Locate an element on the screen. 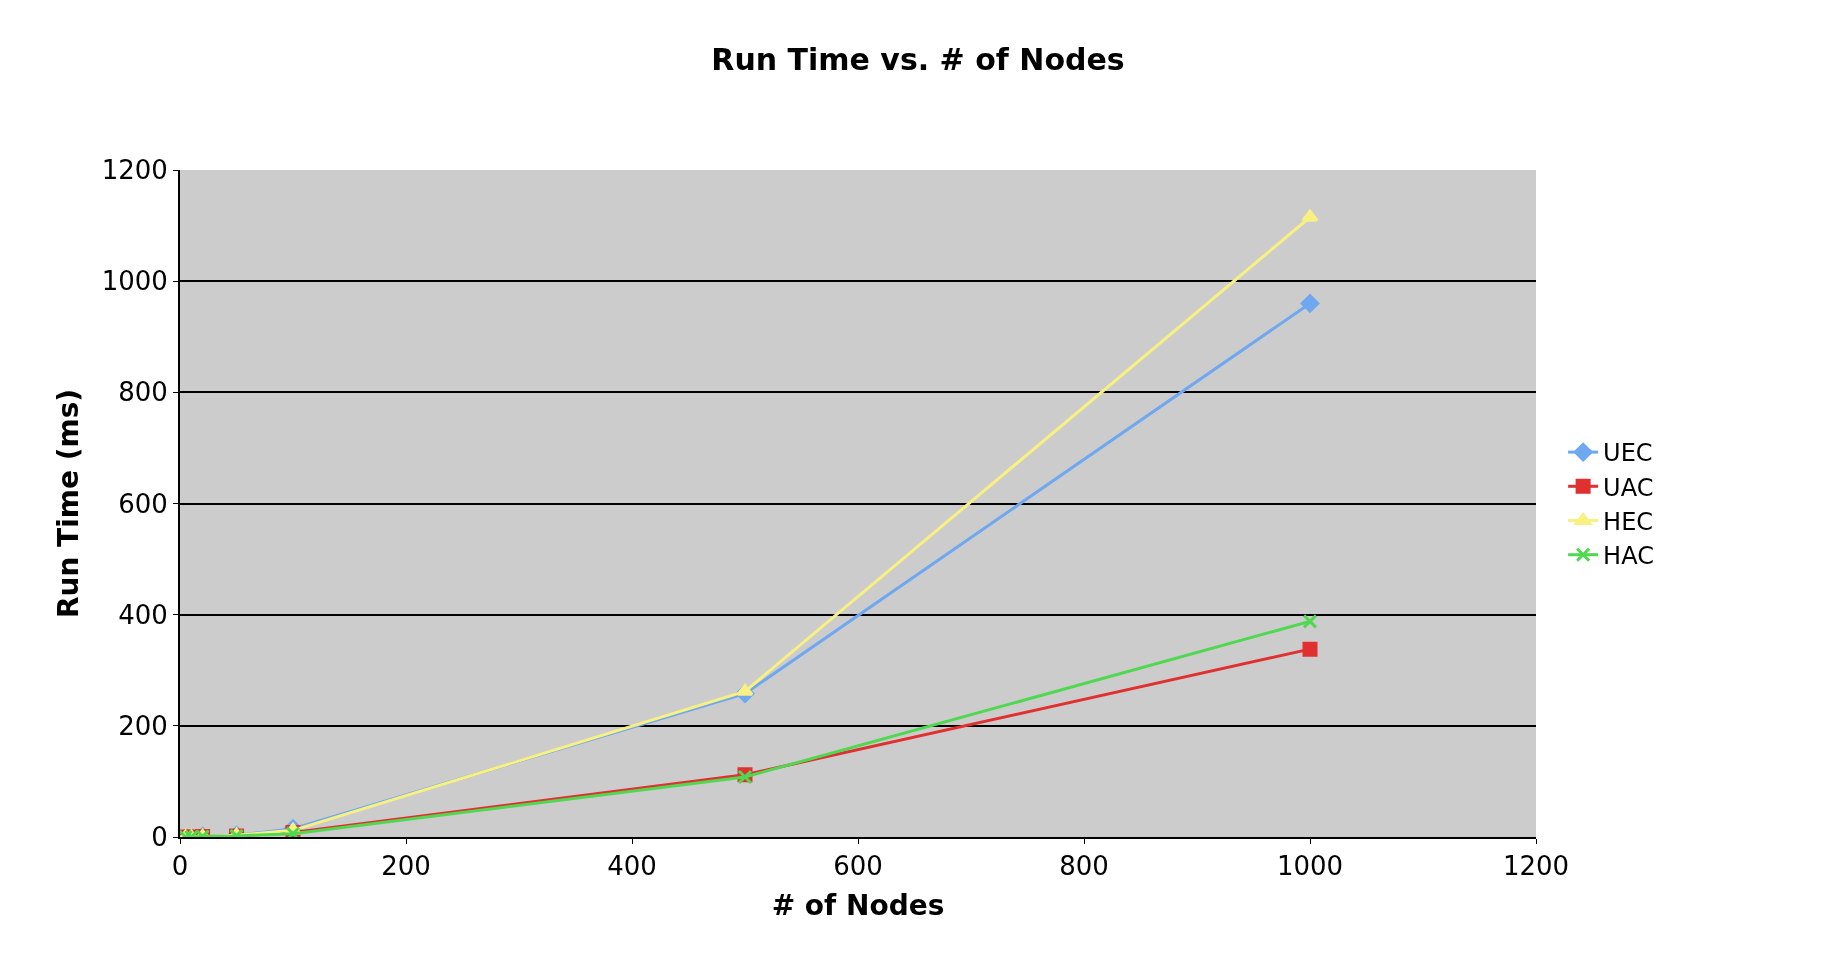  y-tick-label: 0 is located at coordinates (159, 837).